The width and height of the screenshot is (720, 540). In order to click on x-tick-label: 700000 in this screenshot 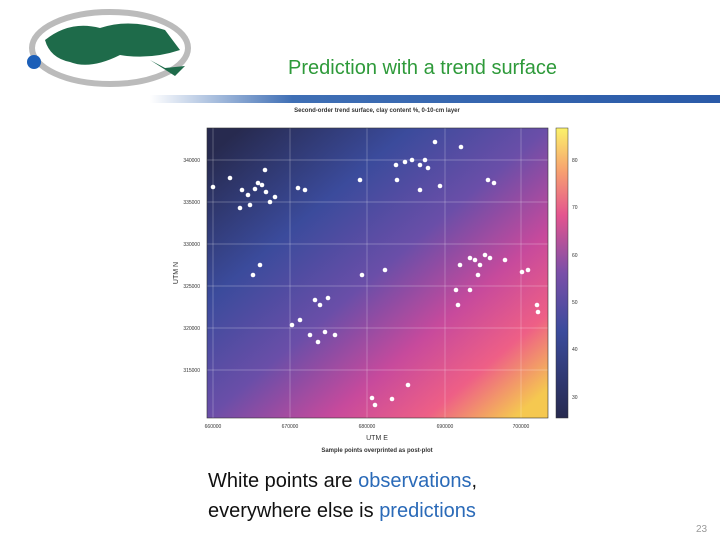, I will do `click(521, 427)`.